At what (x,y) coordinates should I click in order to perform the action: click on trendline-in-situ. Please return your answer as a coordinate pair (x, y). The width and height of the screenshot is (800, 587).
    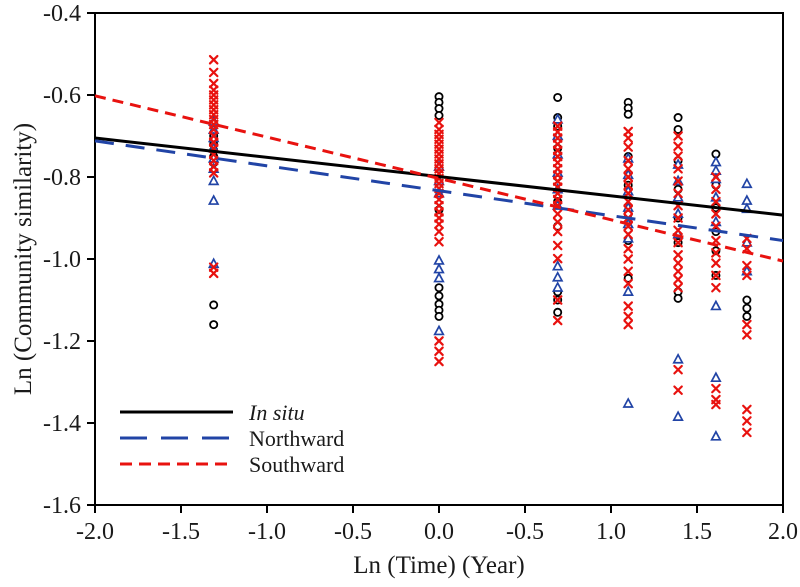
    Looking at the image, I should click on (439, 176).